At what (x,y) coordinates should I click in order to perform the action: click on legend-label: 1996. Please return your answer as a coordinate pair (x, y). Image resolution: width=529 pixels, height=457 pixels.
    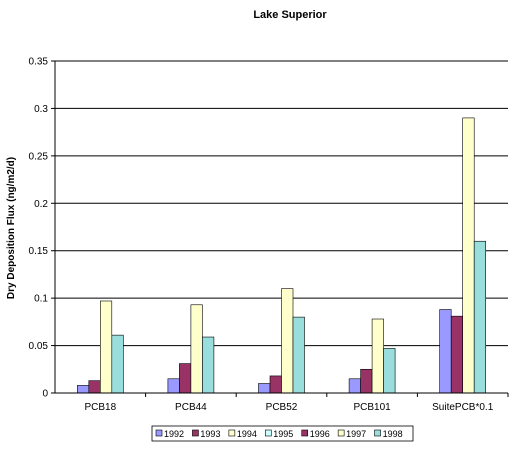
    Looking at the image, I should click on (320, 434).